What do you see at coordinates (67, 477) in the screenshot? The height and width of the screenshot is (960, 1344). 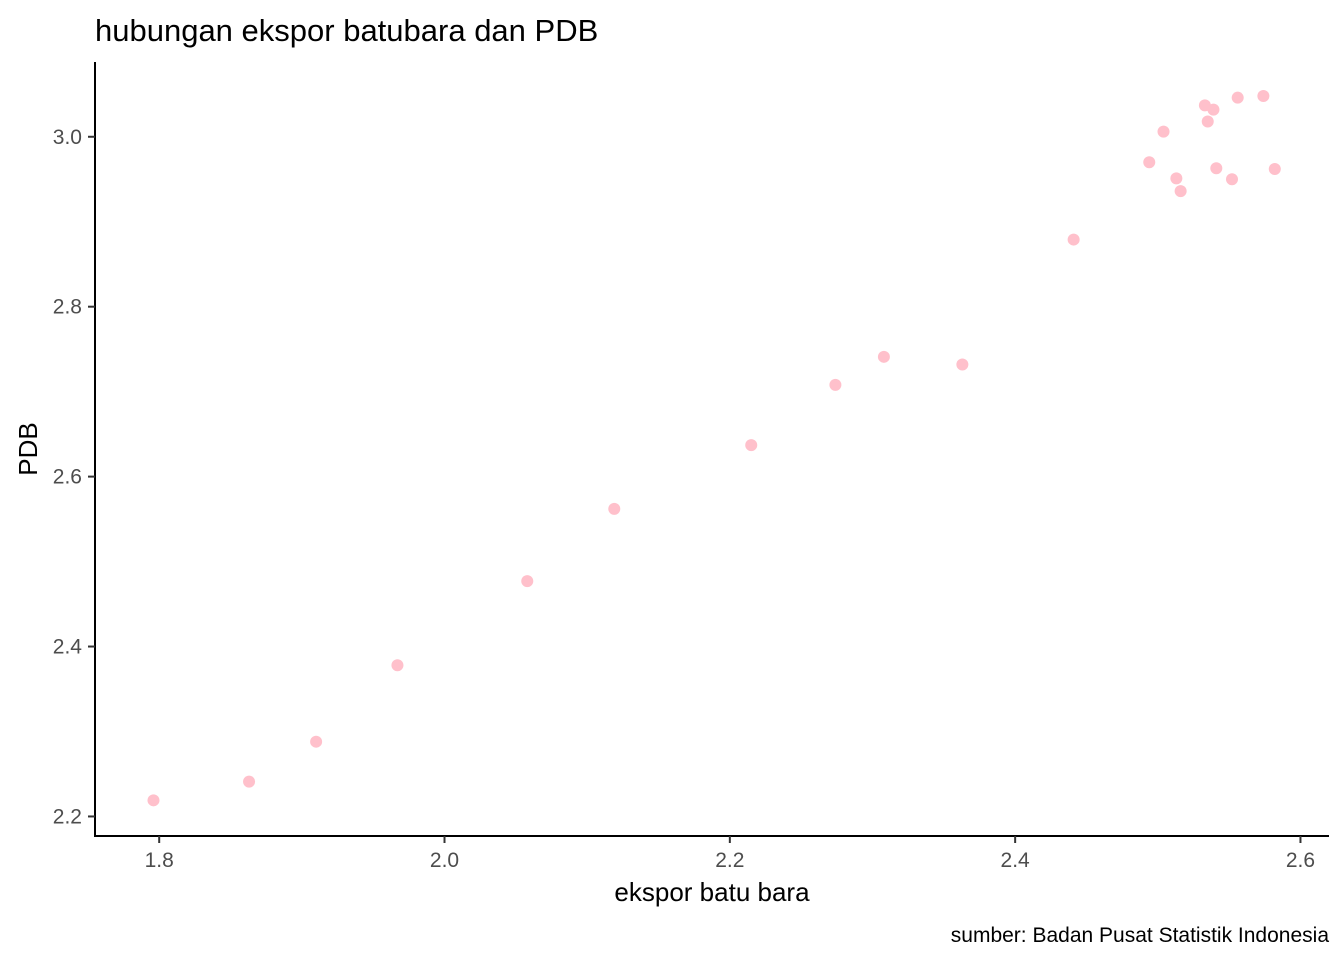 I see `y-tick-label: 2.6` at bounding box center [67, 477].